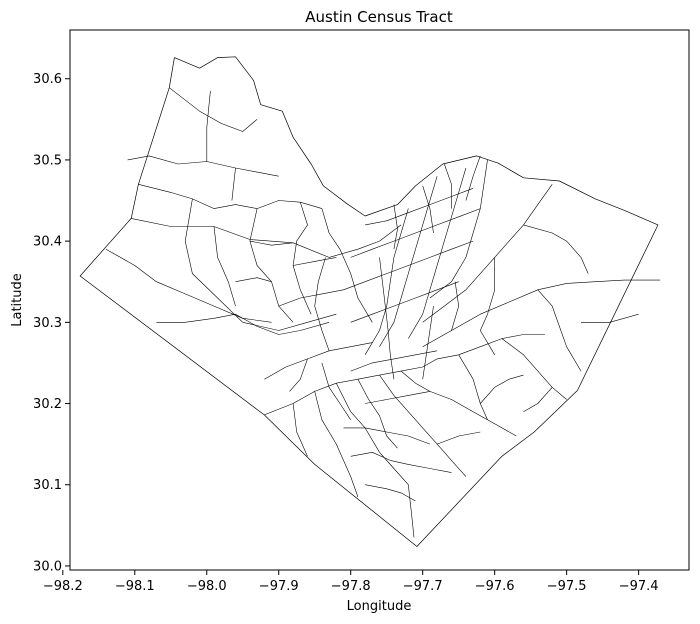 The image size is (700, 624). Describe the element at coordinates (279, 586) in the screenshot. I see `x-tick-label: −97.9` at that location.